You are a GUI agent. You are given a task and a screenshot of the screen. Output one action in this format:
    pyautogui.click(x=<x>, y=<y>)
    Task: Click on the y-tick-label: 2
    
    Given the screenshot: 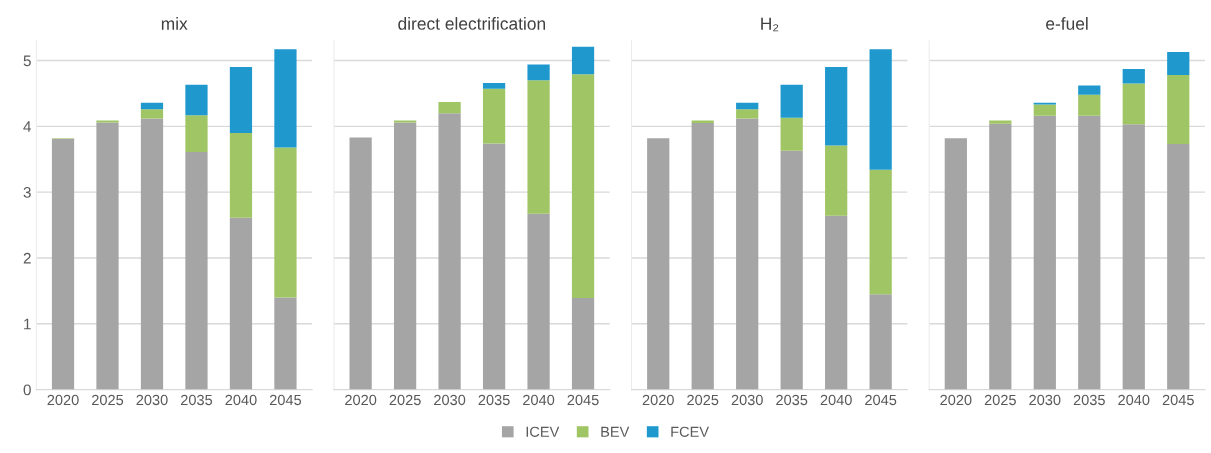 What is the action you would take?
    pyautogui.click(x=27, y=258)
    